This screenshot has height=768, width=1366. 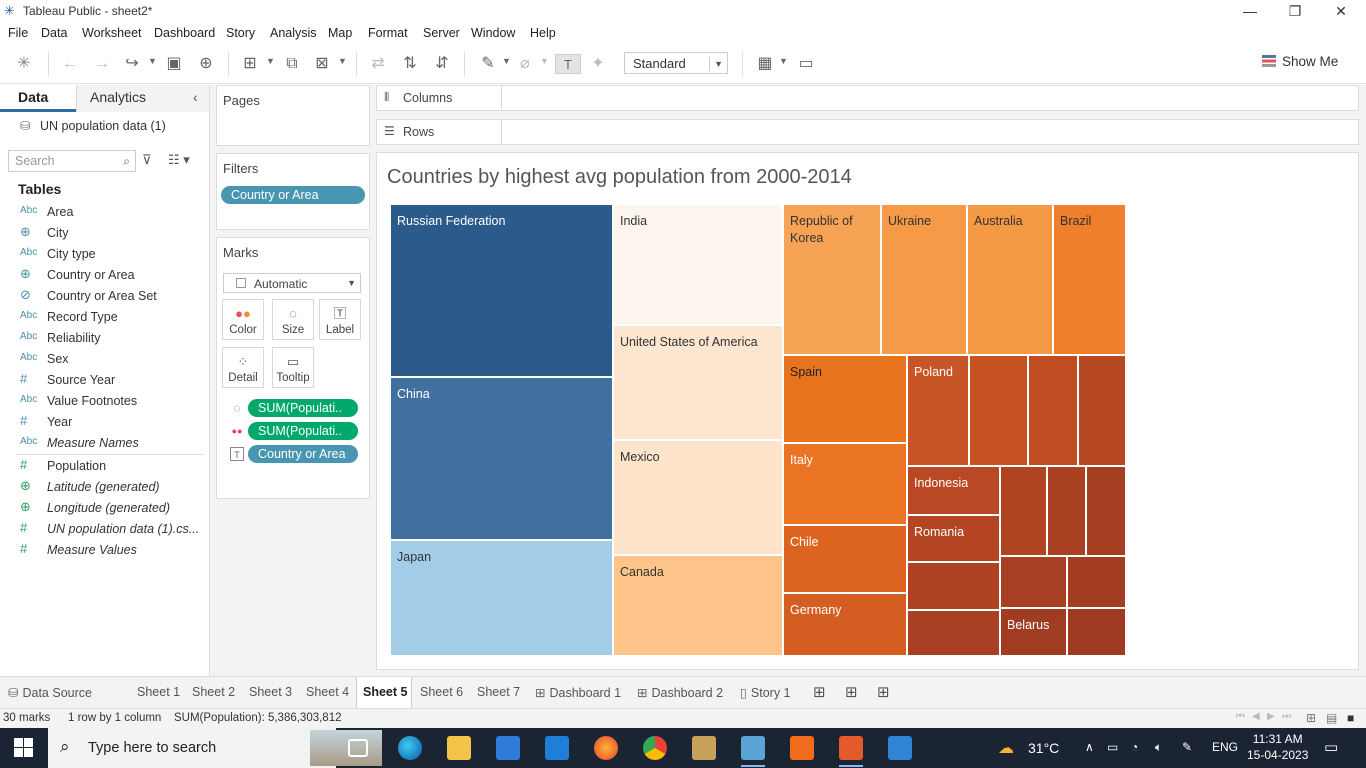 What do you see at coordinates (765, 63) in the screenshot?
I see `show-cards-icon: ▦` at bounding box center [765, 63].